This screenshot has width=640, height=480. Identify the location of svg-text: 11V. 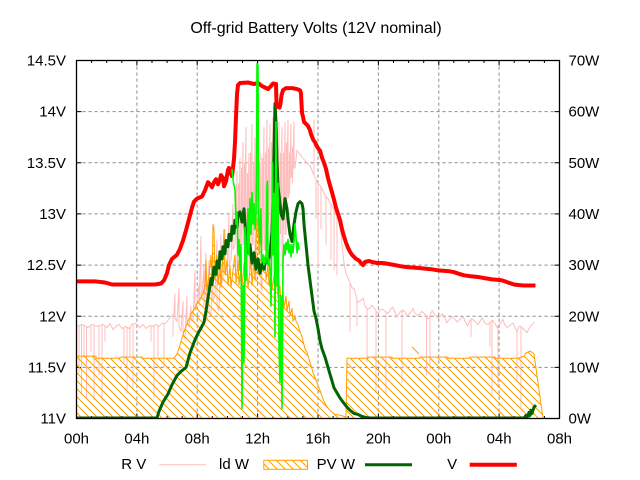
(53, 419).